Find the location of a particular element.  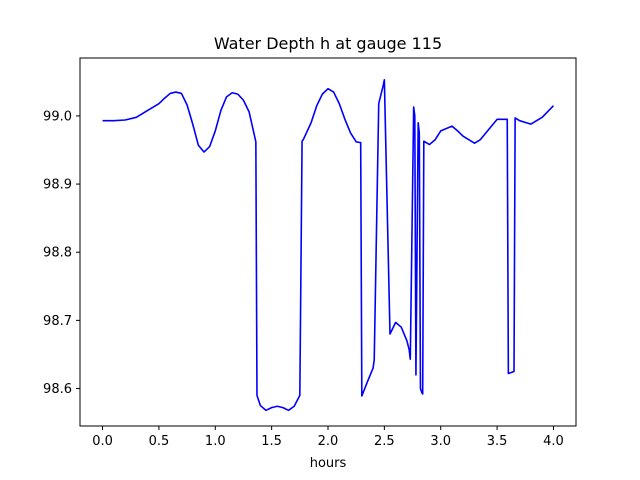

x-tick-label: 0.0 is located at coordinates (102, 441).